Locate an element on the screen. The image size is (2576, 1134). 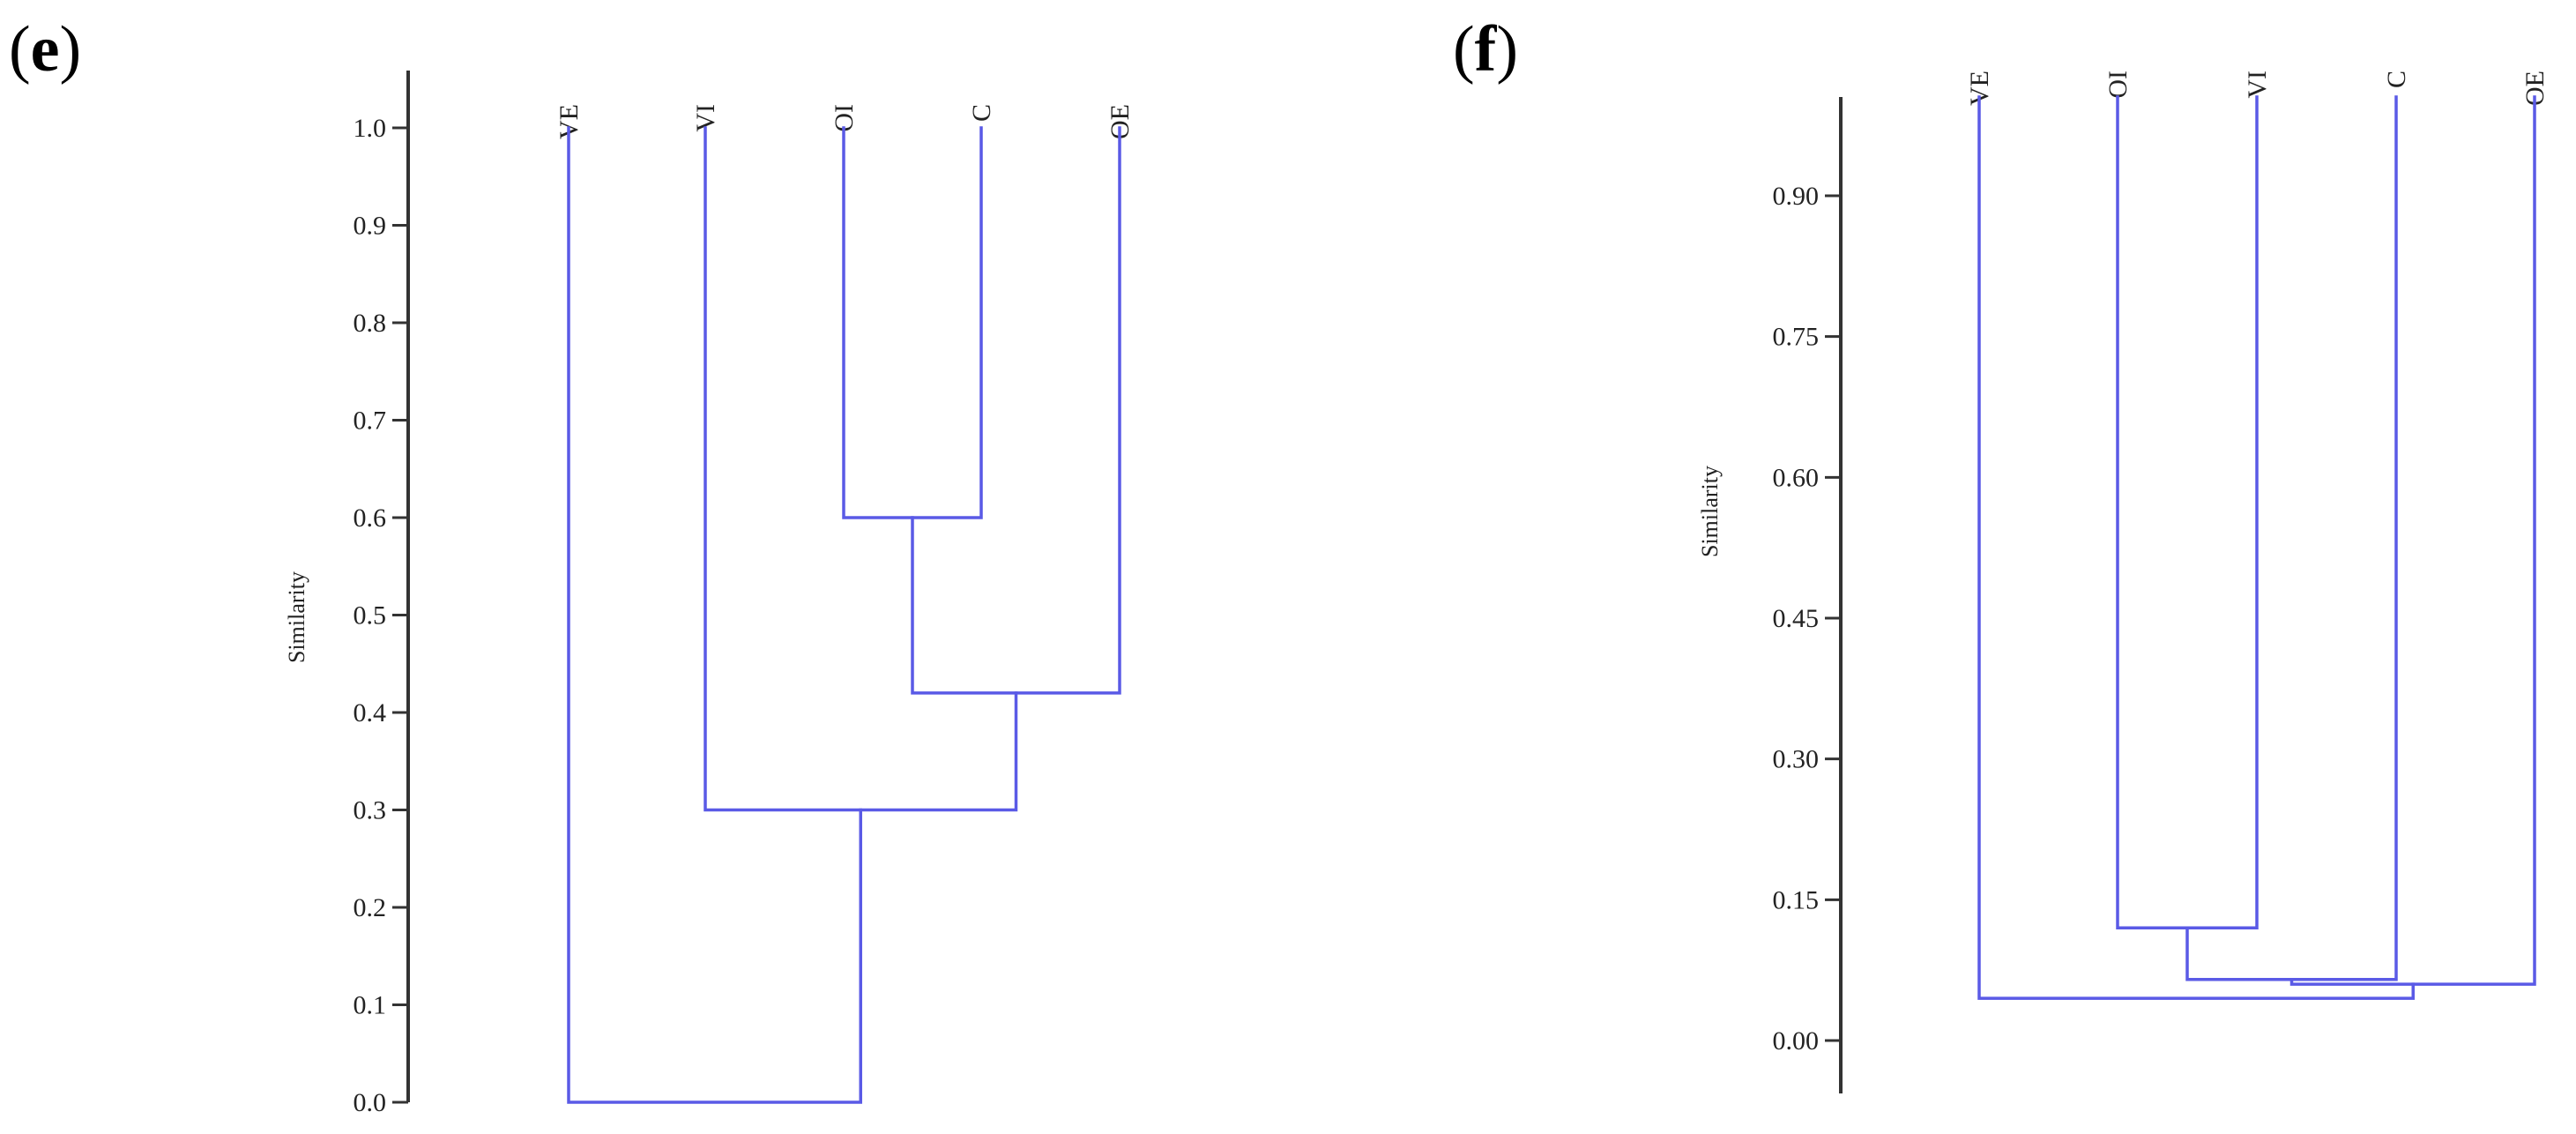
panel-f-tick-label: 0.75 is located at coordinates (1796, 337).